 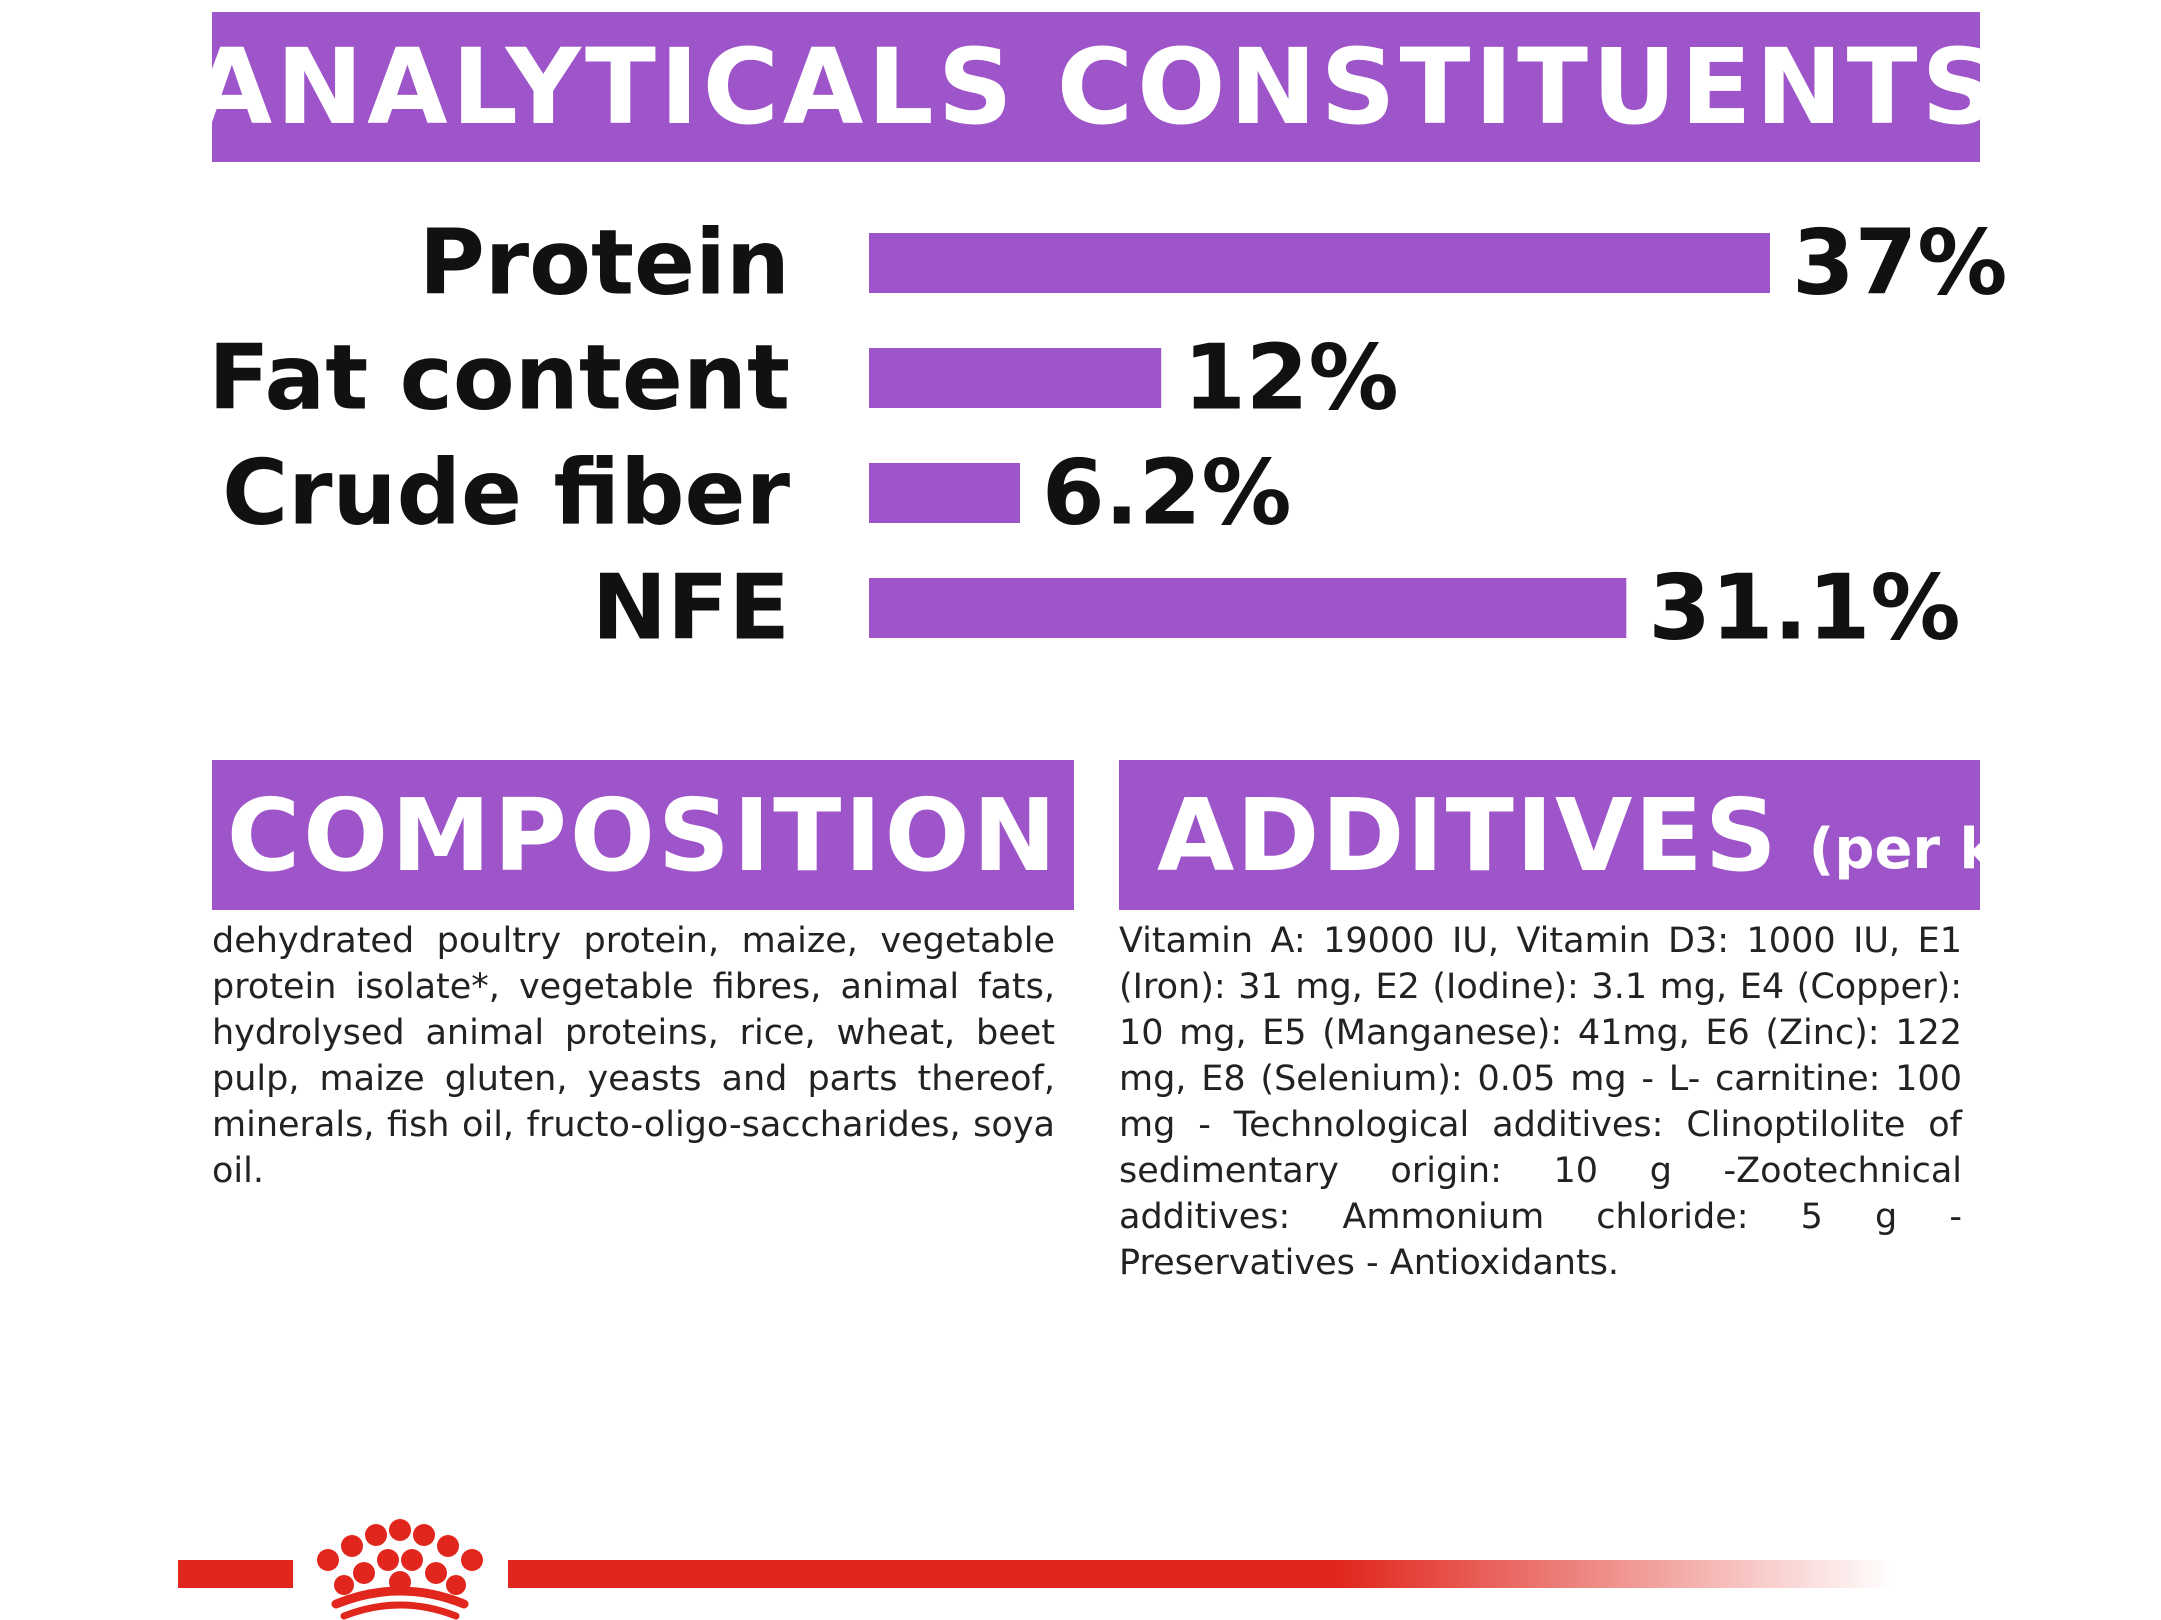 I want to click on category-label: Crude fiber, so click(x=506, y=493).